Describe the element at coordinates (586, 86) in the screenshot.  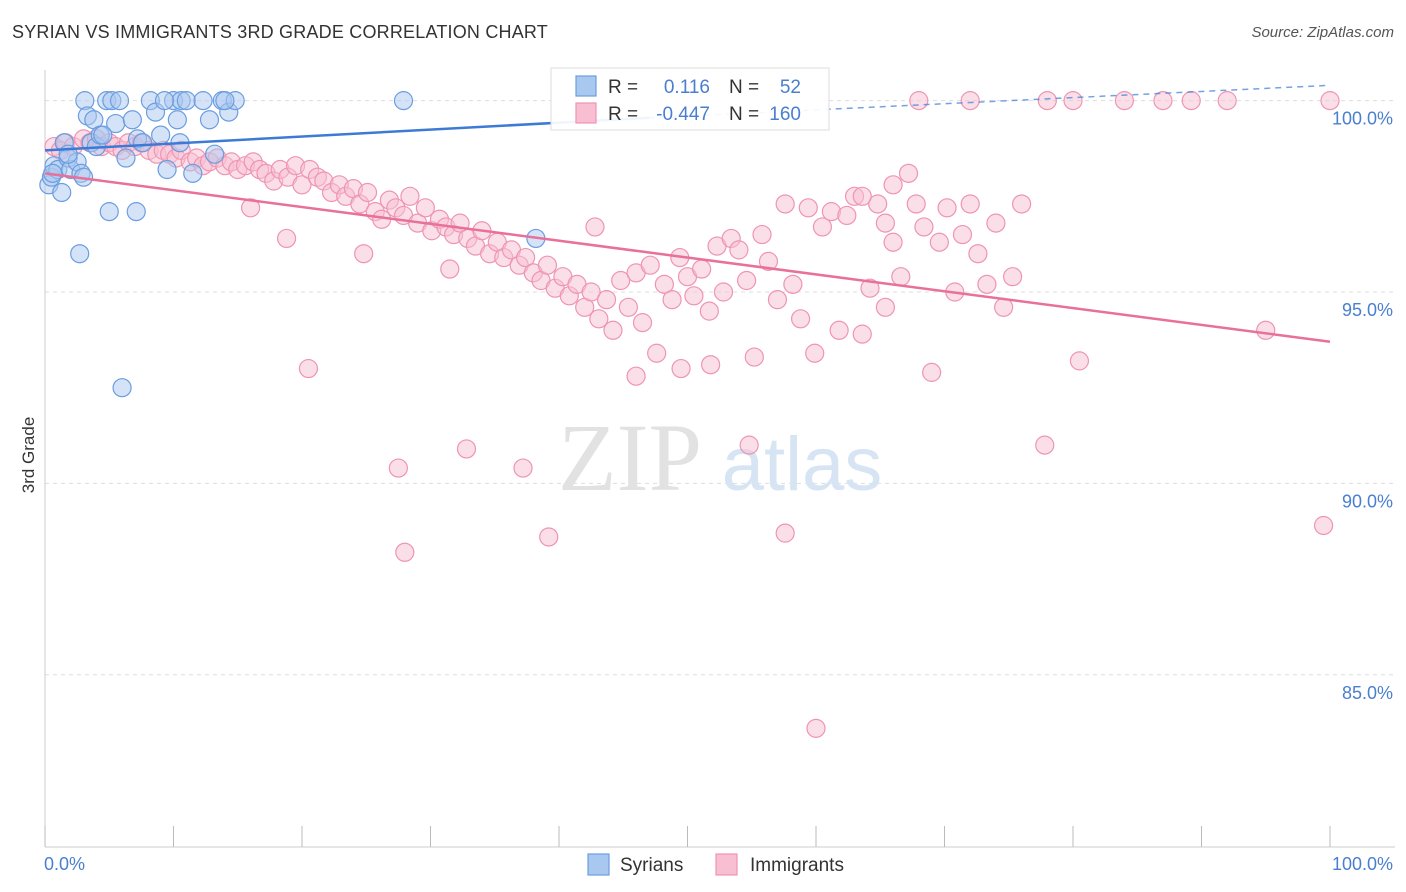
I see `syrians-swatch` at that location.